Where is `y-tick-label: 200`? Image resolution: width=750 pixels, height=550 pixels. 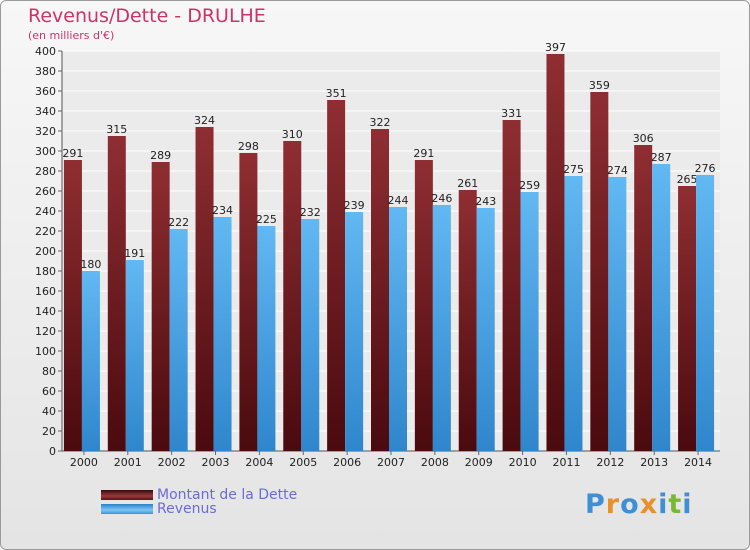
y-tick-label: 200 is located at coordinates (45, 251).